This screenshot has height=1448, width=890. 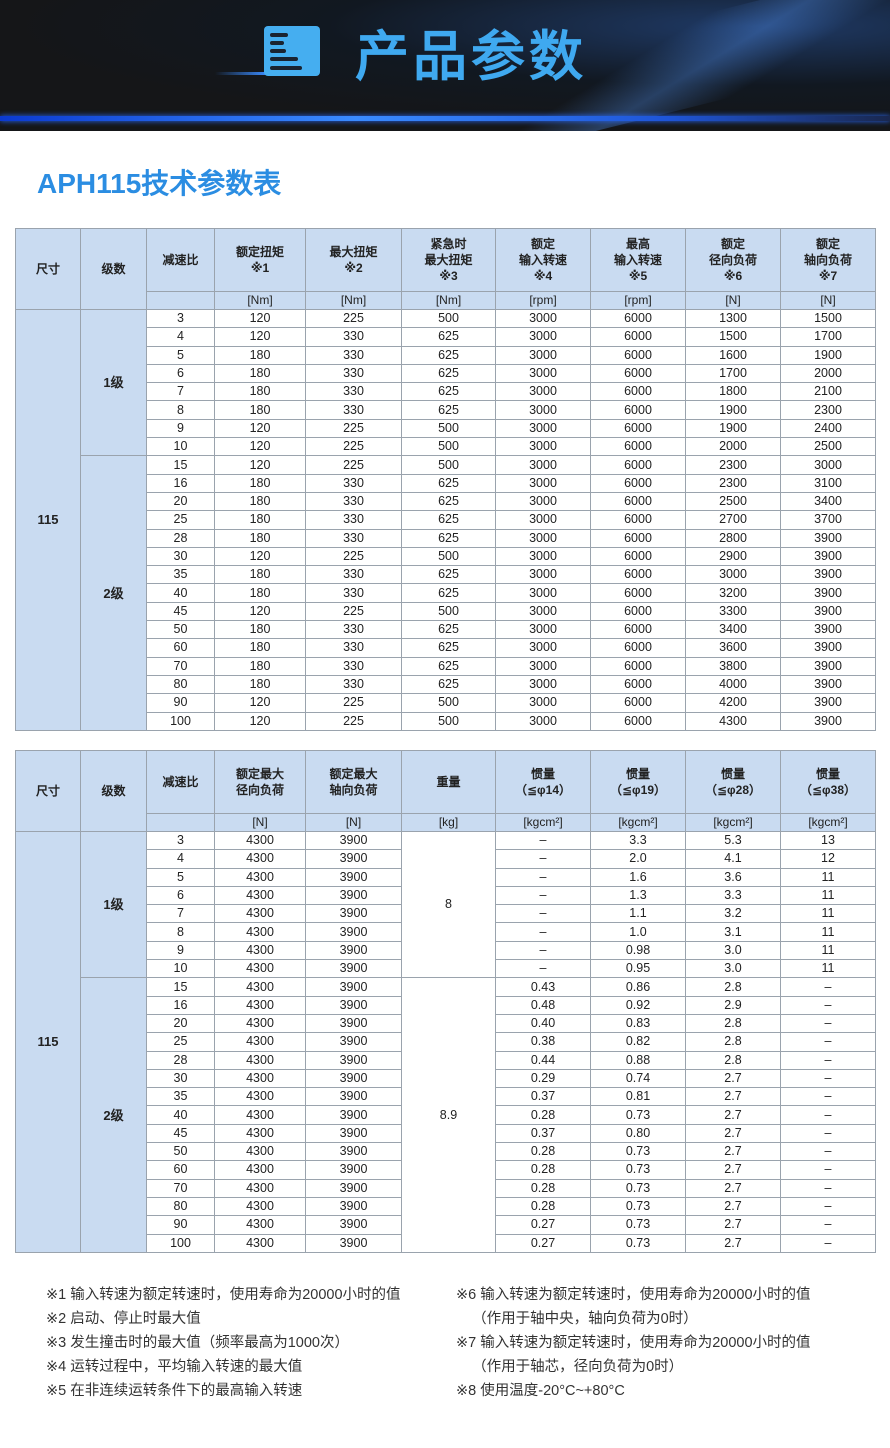 I want to click on units-cell-empty, so click(x=180, y=300).